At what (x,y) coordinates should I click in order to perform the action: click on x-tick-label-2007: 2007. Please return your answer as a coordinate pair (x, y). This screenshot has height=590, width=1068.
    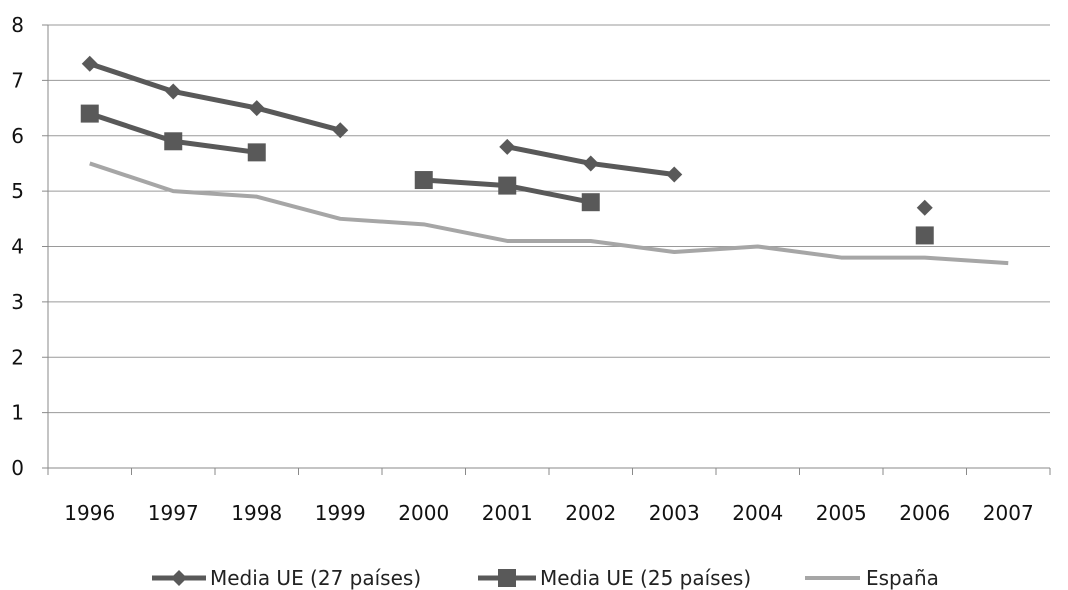
    Looking at the image, I should click on (1008, 513).